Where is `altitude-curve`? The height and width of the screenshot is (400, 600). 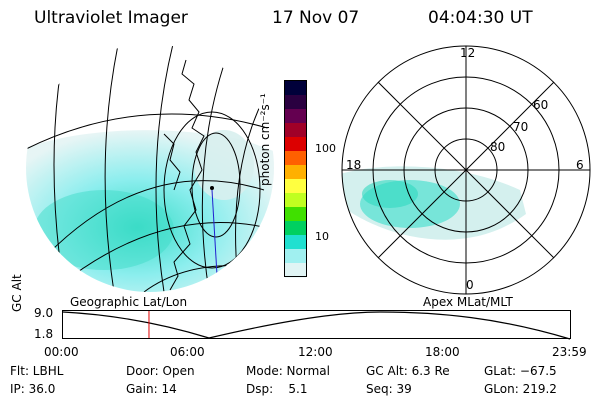 altitude-curve is located at coordinates (316, 325).